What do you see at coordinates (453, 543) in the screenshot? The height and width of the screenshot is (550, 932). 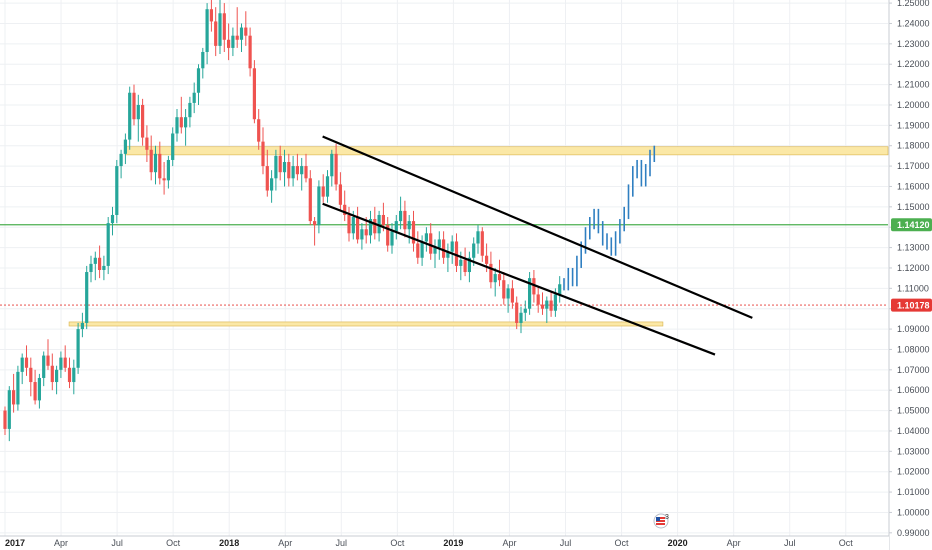 I see `x-tick-label: 2019` at bounding box center [453, 543].